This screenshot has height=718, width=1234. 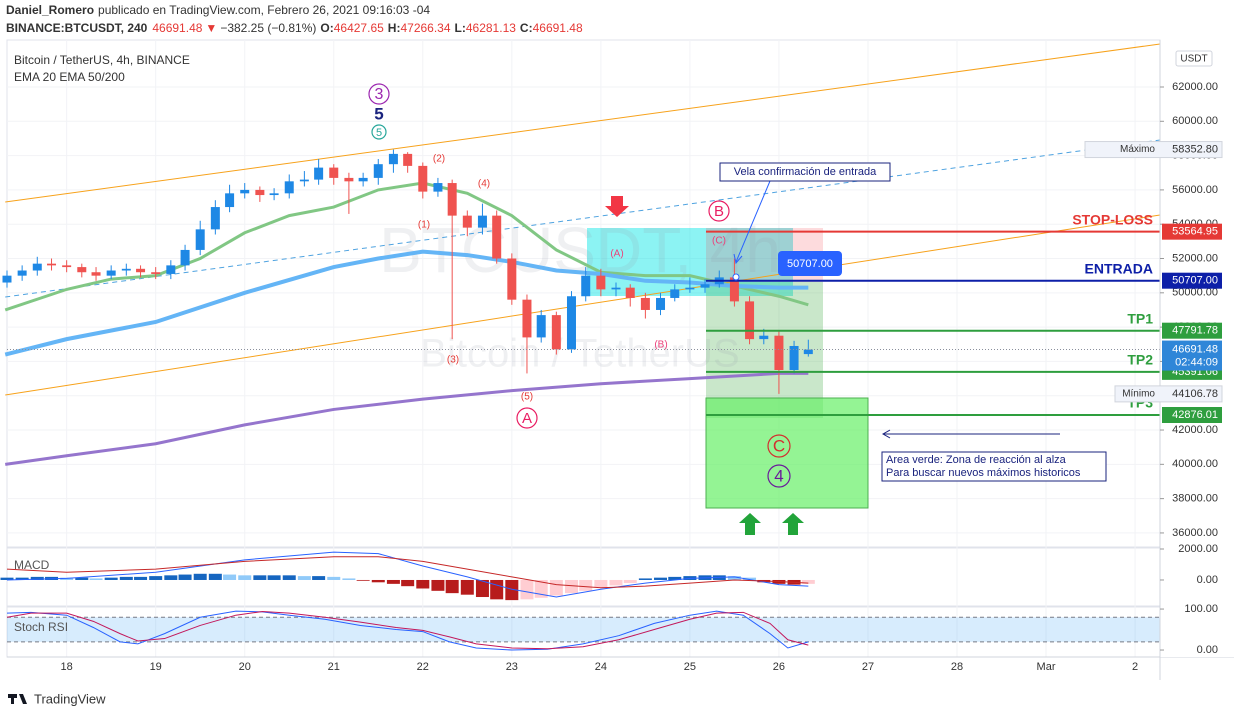 I want to click on ema-line, so click(x=406, y=303).